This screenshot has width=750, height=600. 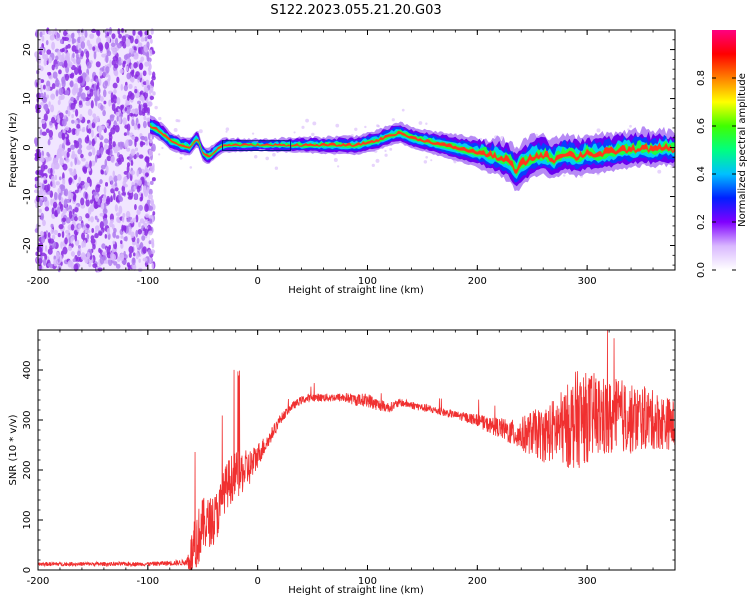 I want to click on colorbar-tick-label: 0.8, so click(x=701, y=78).